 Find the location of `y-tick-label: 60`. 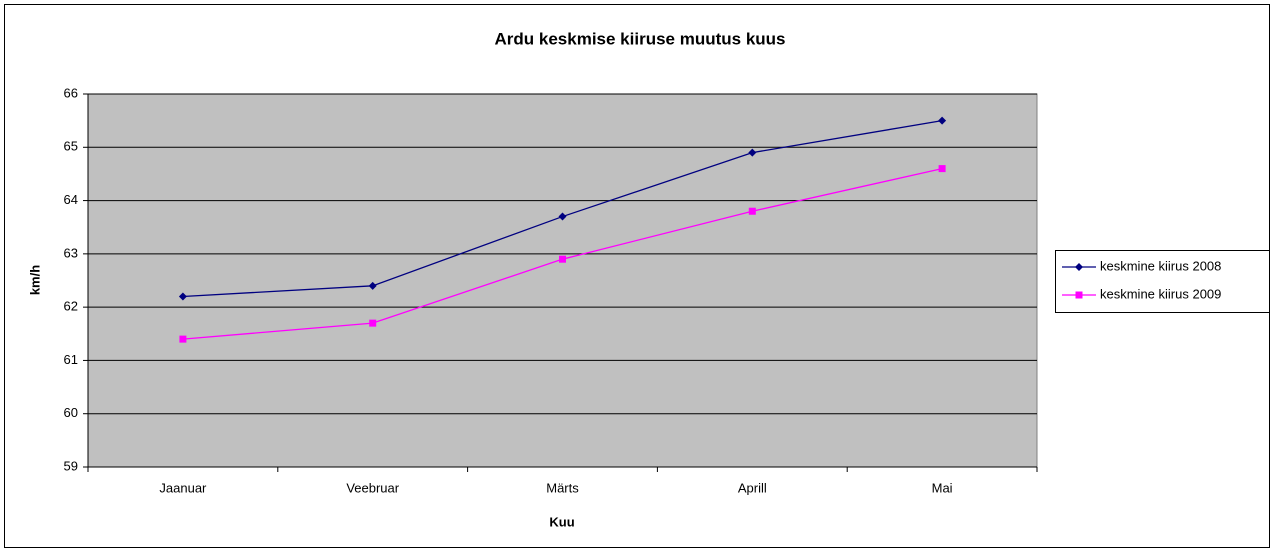

y-tick-label: 60 is located at coordinates (71, 412).